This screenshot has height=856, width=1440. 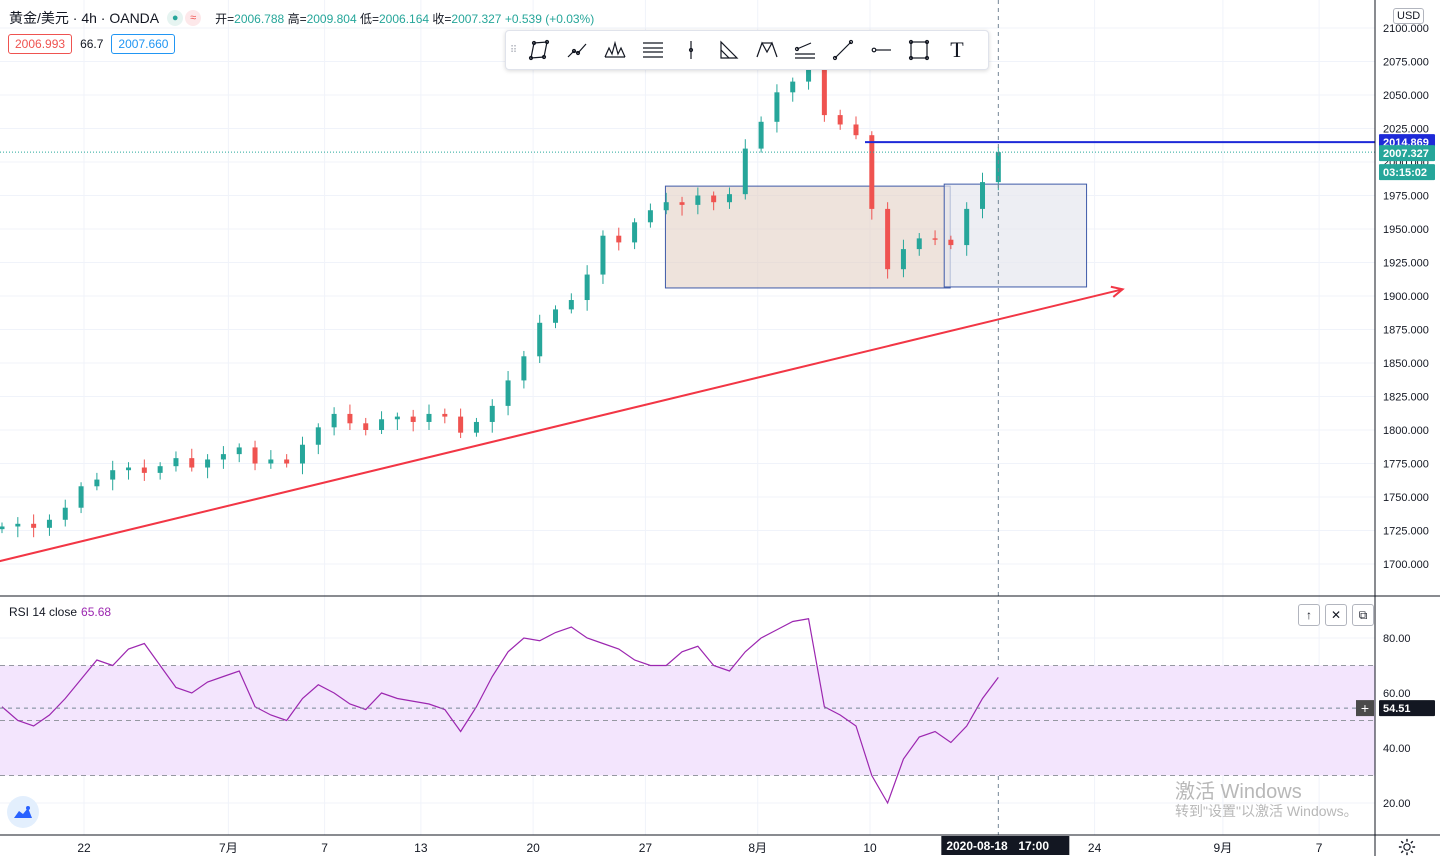 What do you see at coordinates (96, 612) in the screenshot?
I see `rsi-value: 65.68` at bounding box center [96, 612].